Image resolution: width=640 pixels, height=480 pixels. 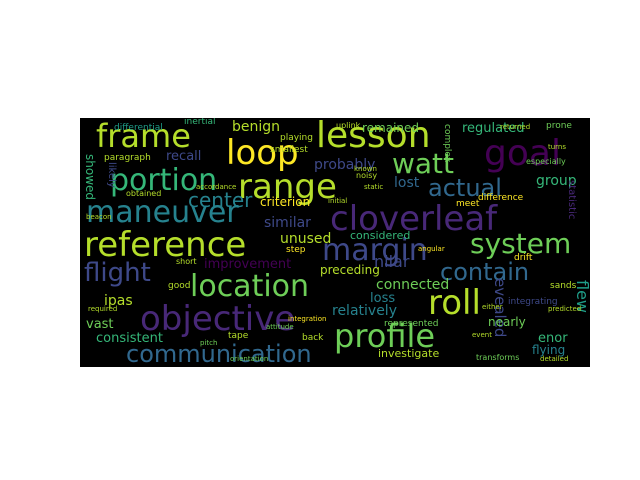 What do you see at coordinates (581, 297) in the screenshot?
I see `word-flew: flew` at bounding box center [581, 297].